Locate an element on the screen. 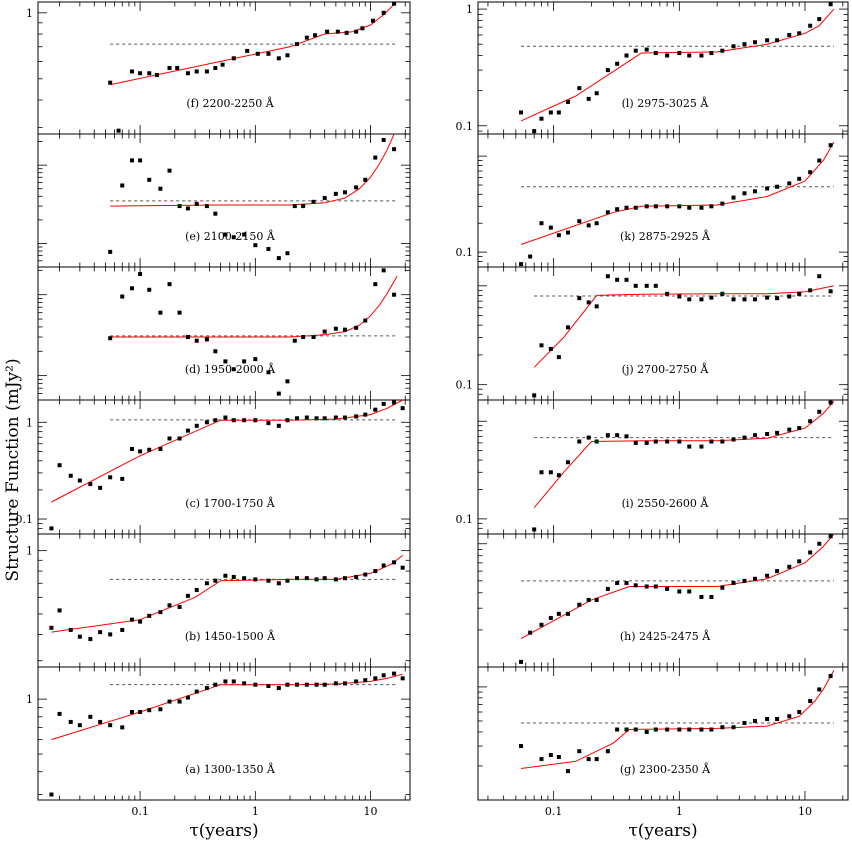  panel-label: (j) 2700-2750 Å is located at coordinates (666, 369).